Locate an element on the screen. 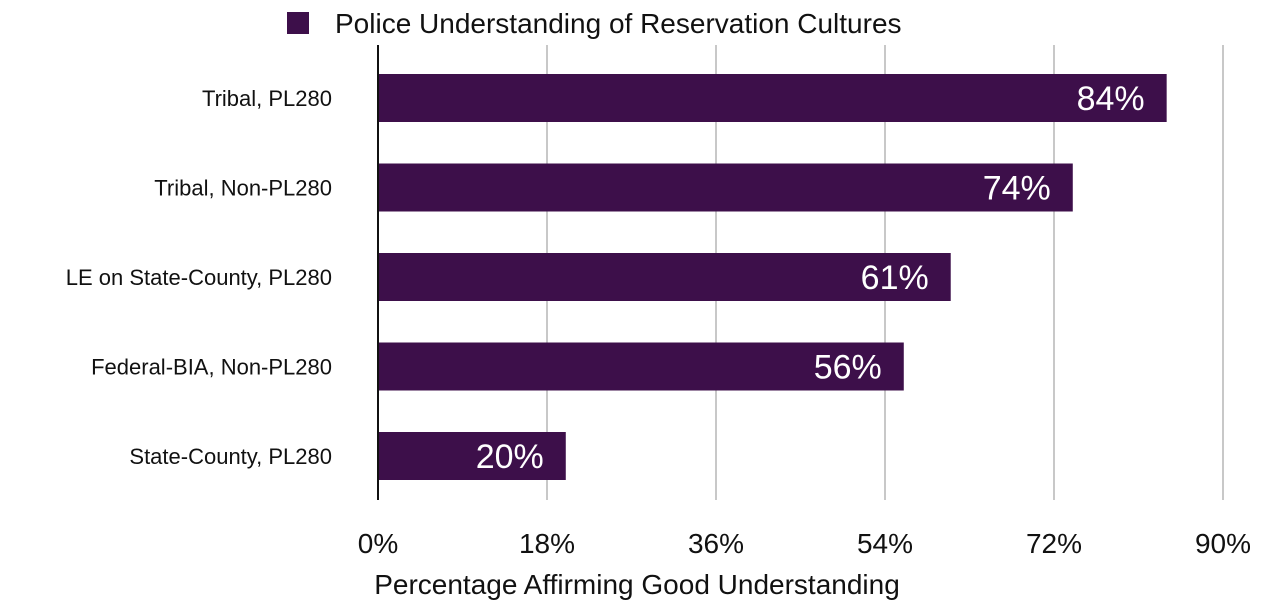 This screenshot has width=1265, height=604. data-label: 61% is located at coordinates (895, 278).